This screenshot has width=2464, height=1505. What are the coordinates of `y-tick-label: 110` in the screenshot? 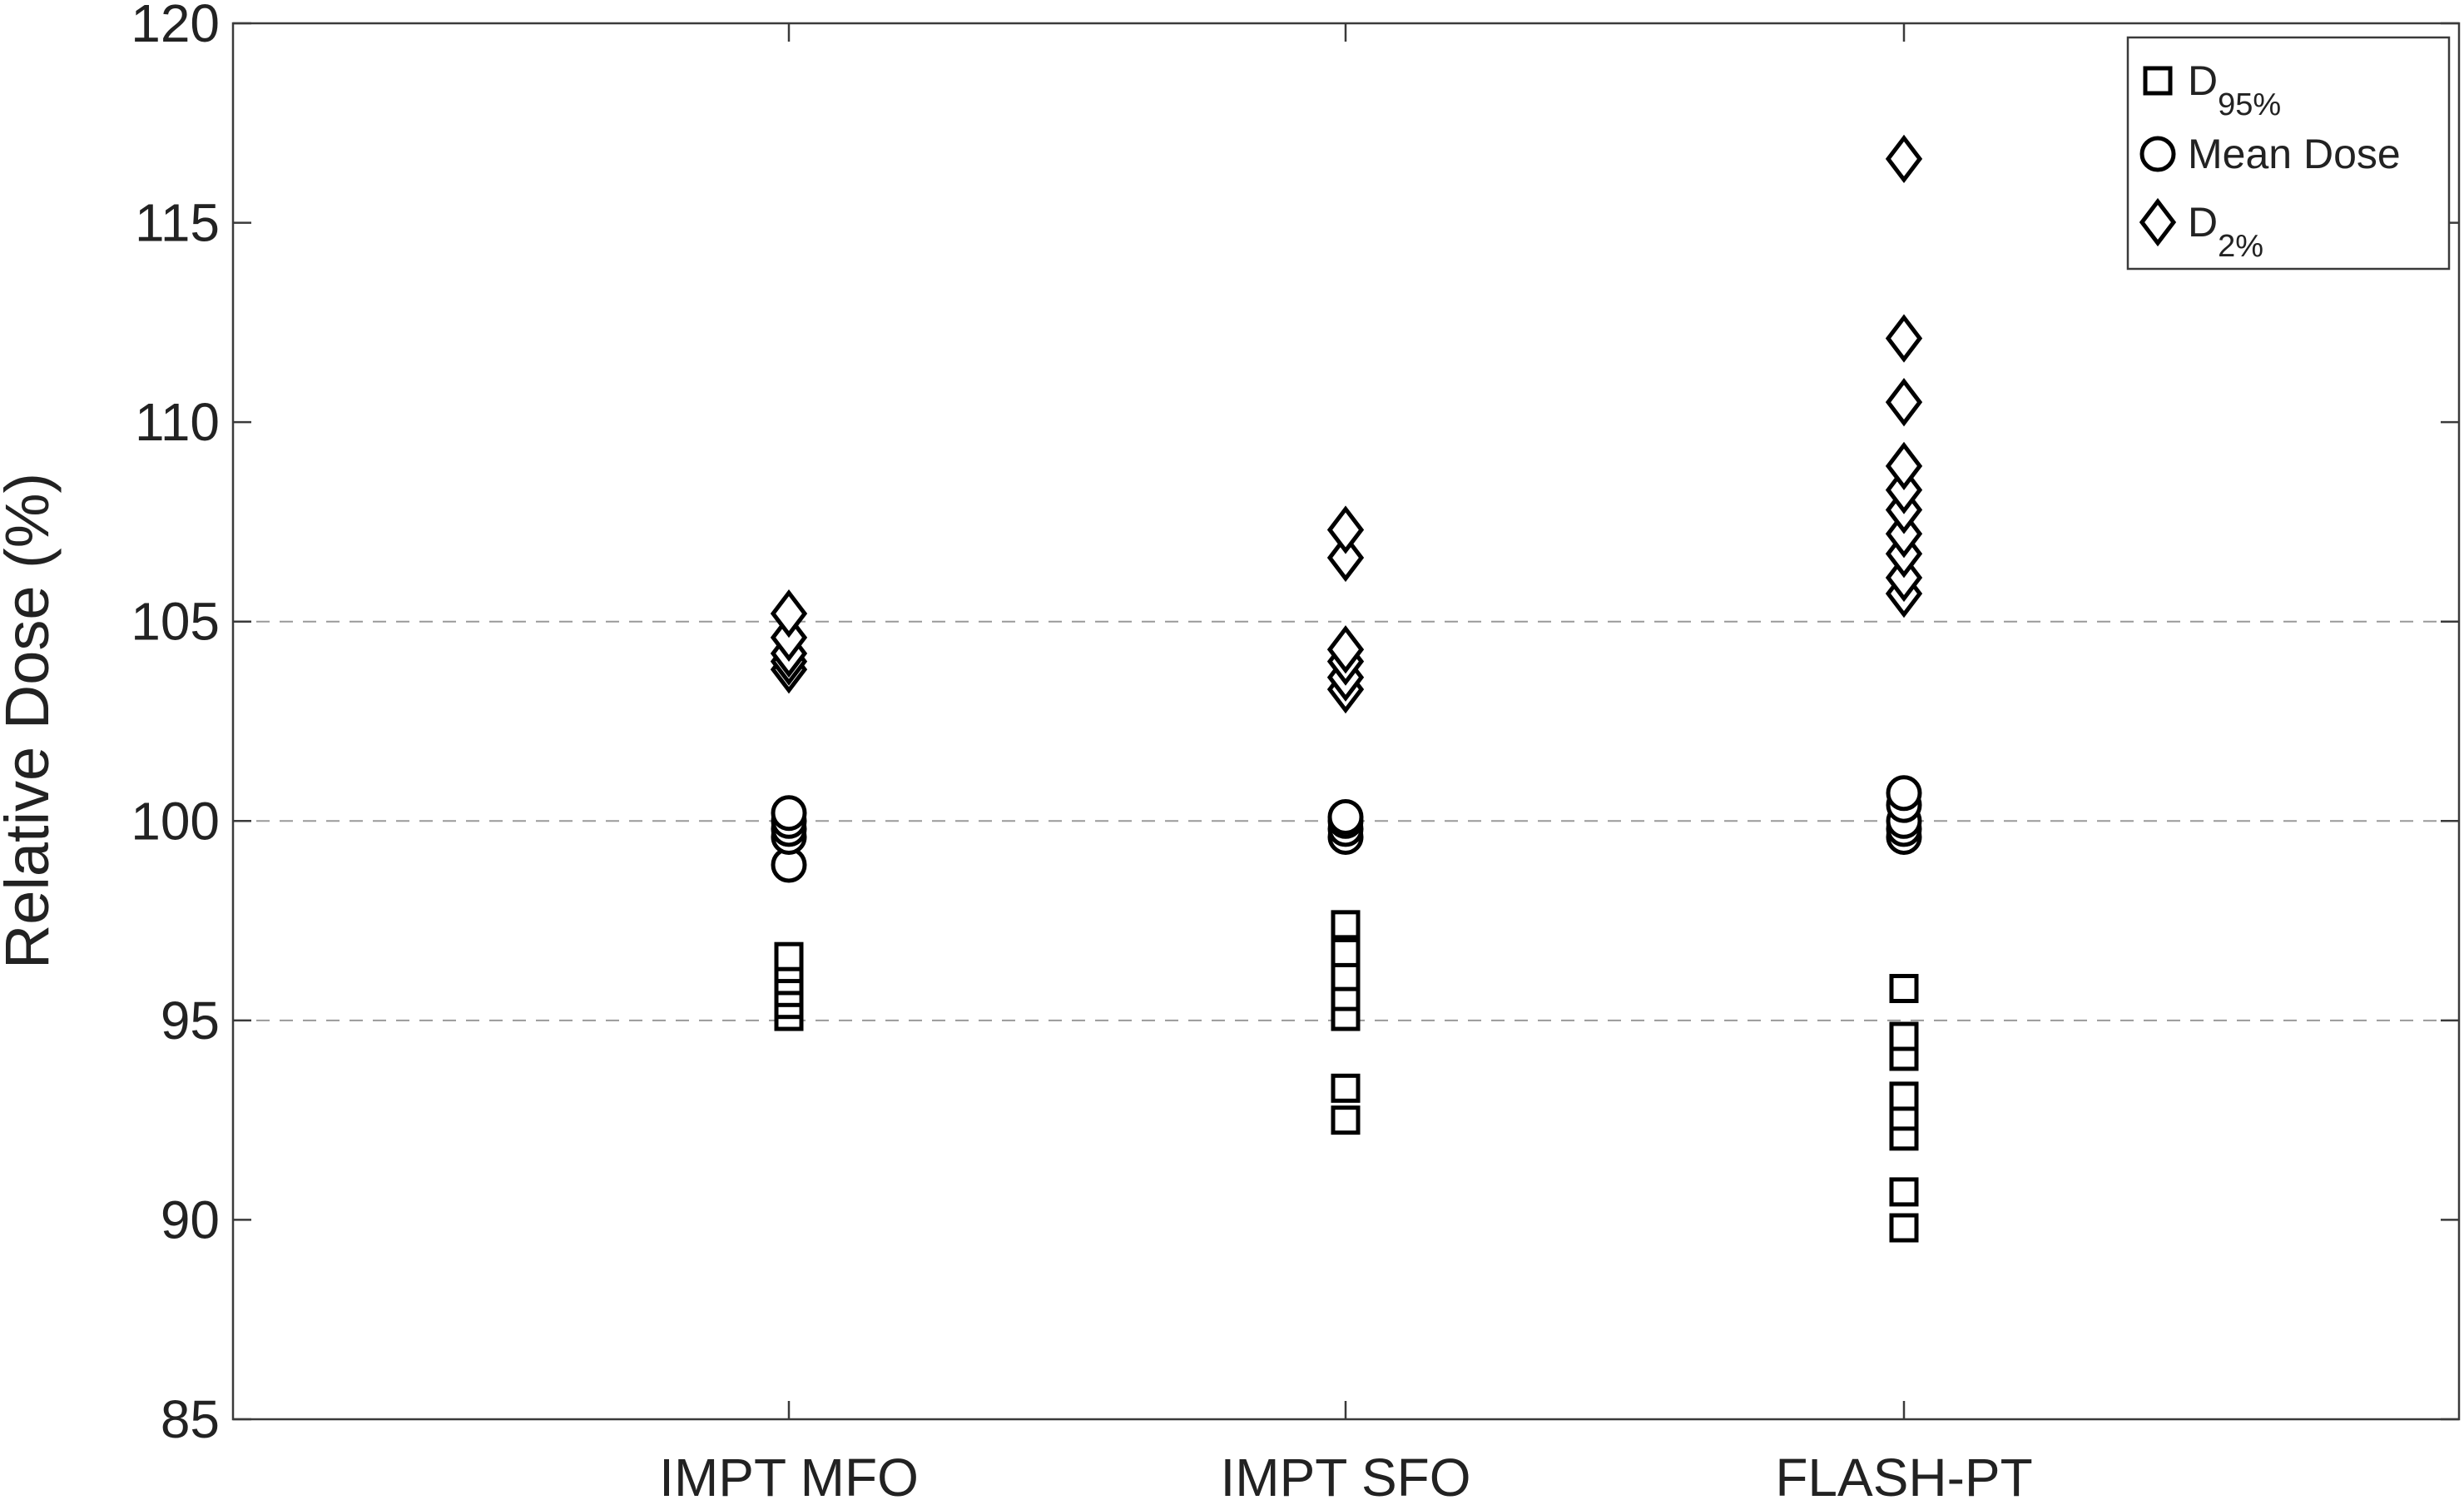 It's located at (177, 422).